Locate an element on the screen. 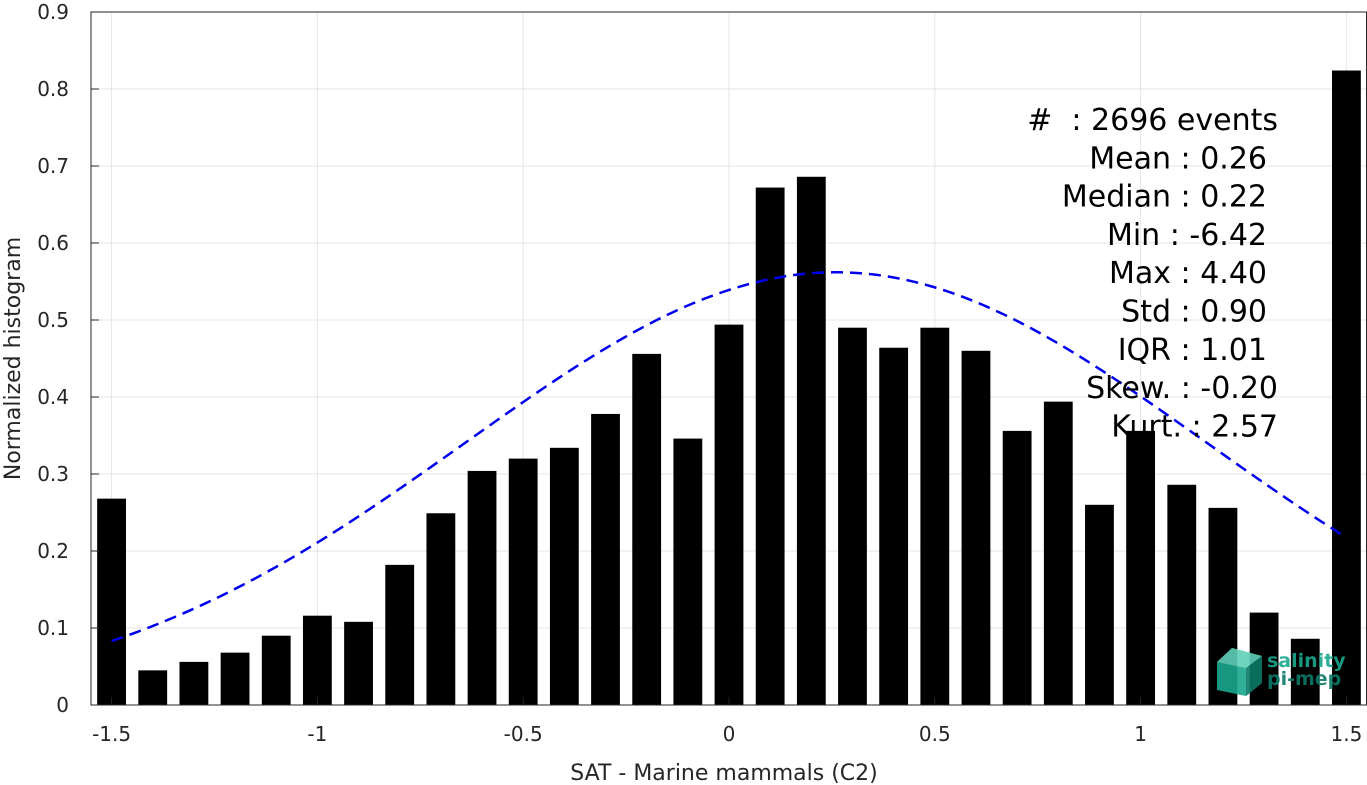 This screenshot has height=785, width=1367. x-tick-label: -1.5 is located at coordinates (111, 734).